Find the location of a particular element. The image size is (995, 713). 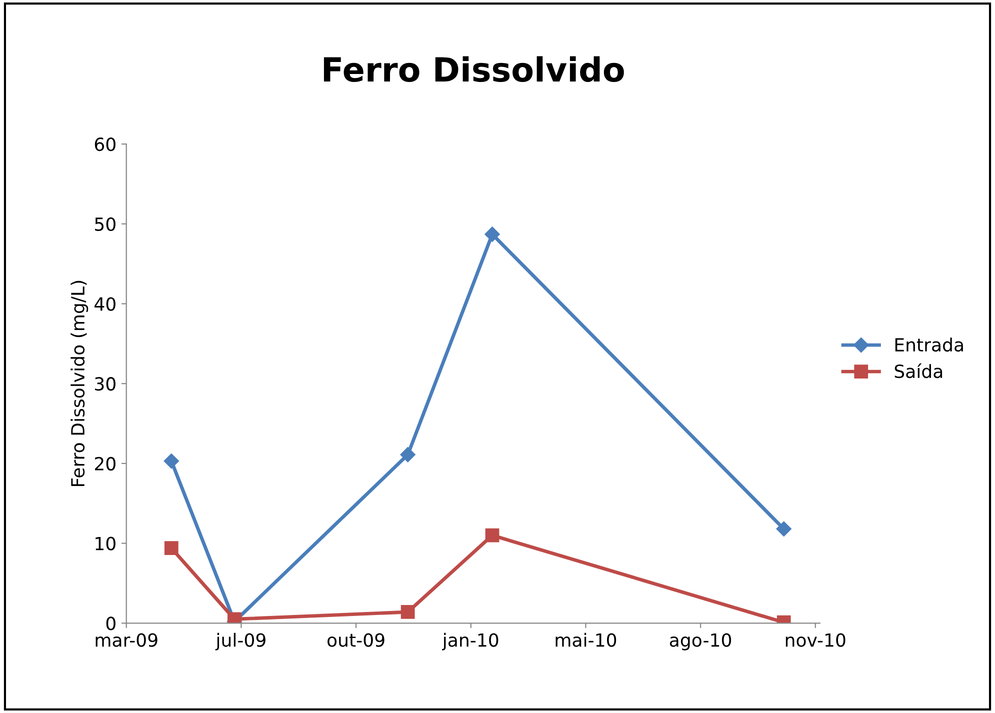

legend-label: Entrada is located at coordinates (929, 345).